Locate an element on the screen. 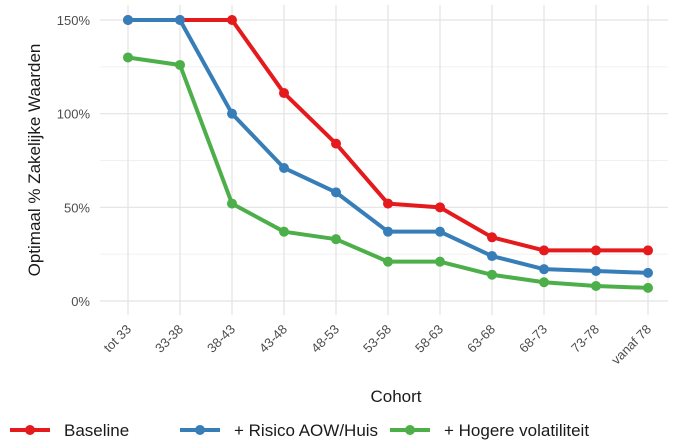 The width and height of the screenshot is (675, 448). x-tick-label: 63-68 is located at coordinates (481, 339).